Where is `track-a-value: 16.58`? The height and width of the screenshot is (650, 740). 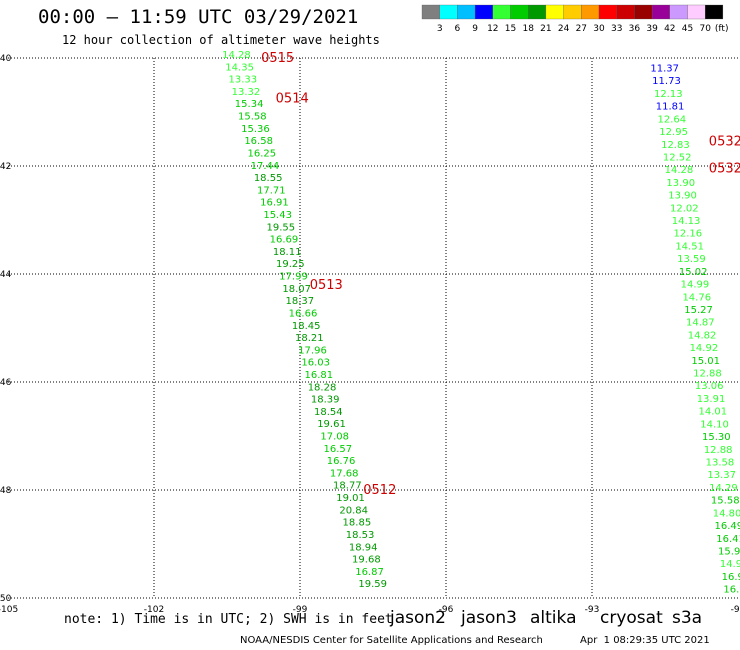
track-a-value: 16.58 is located at coordinates (258, 141).